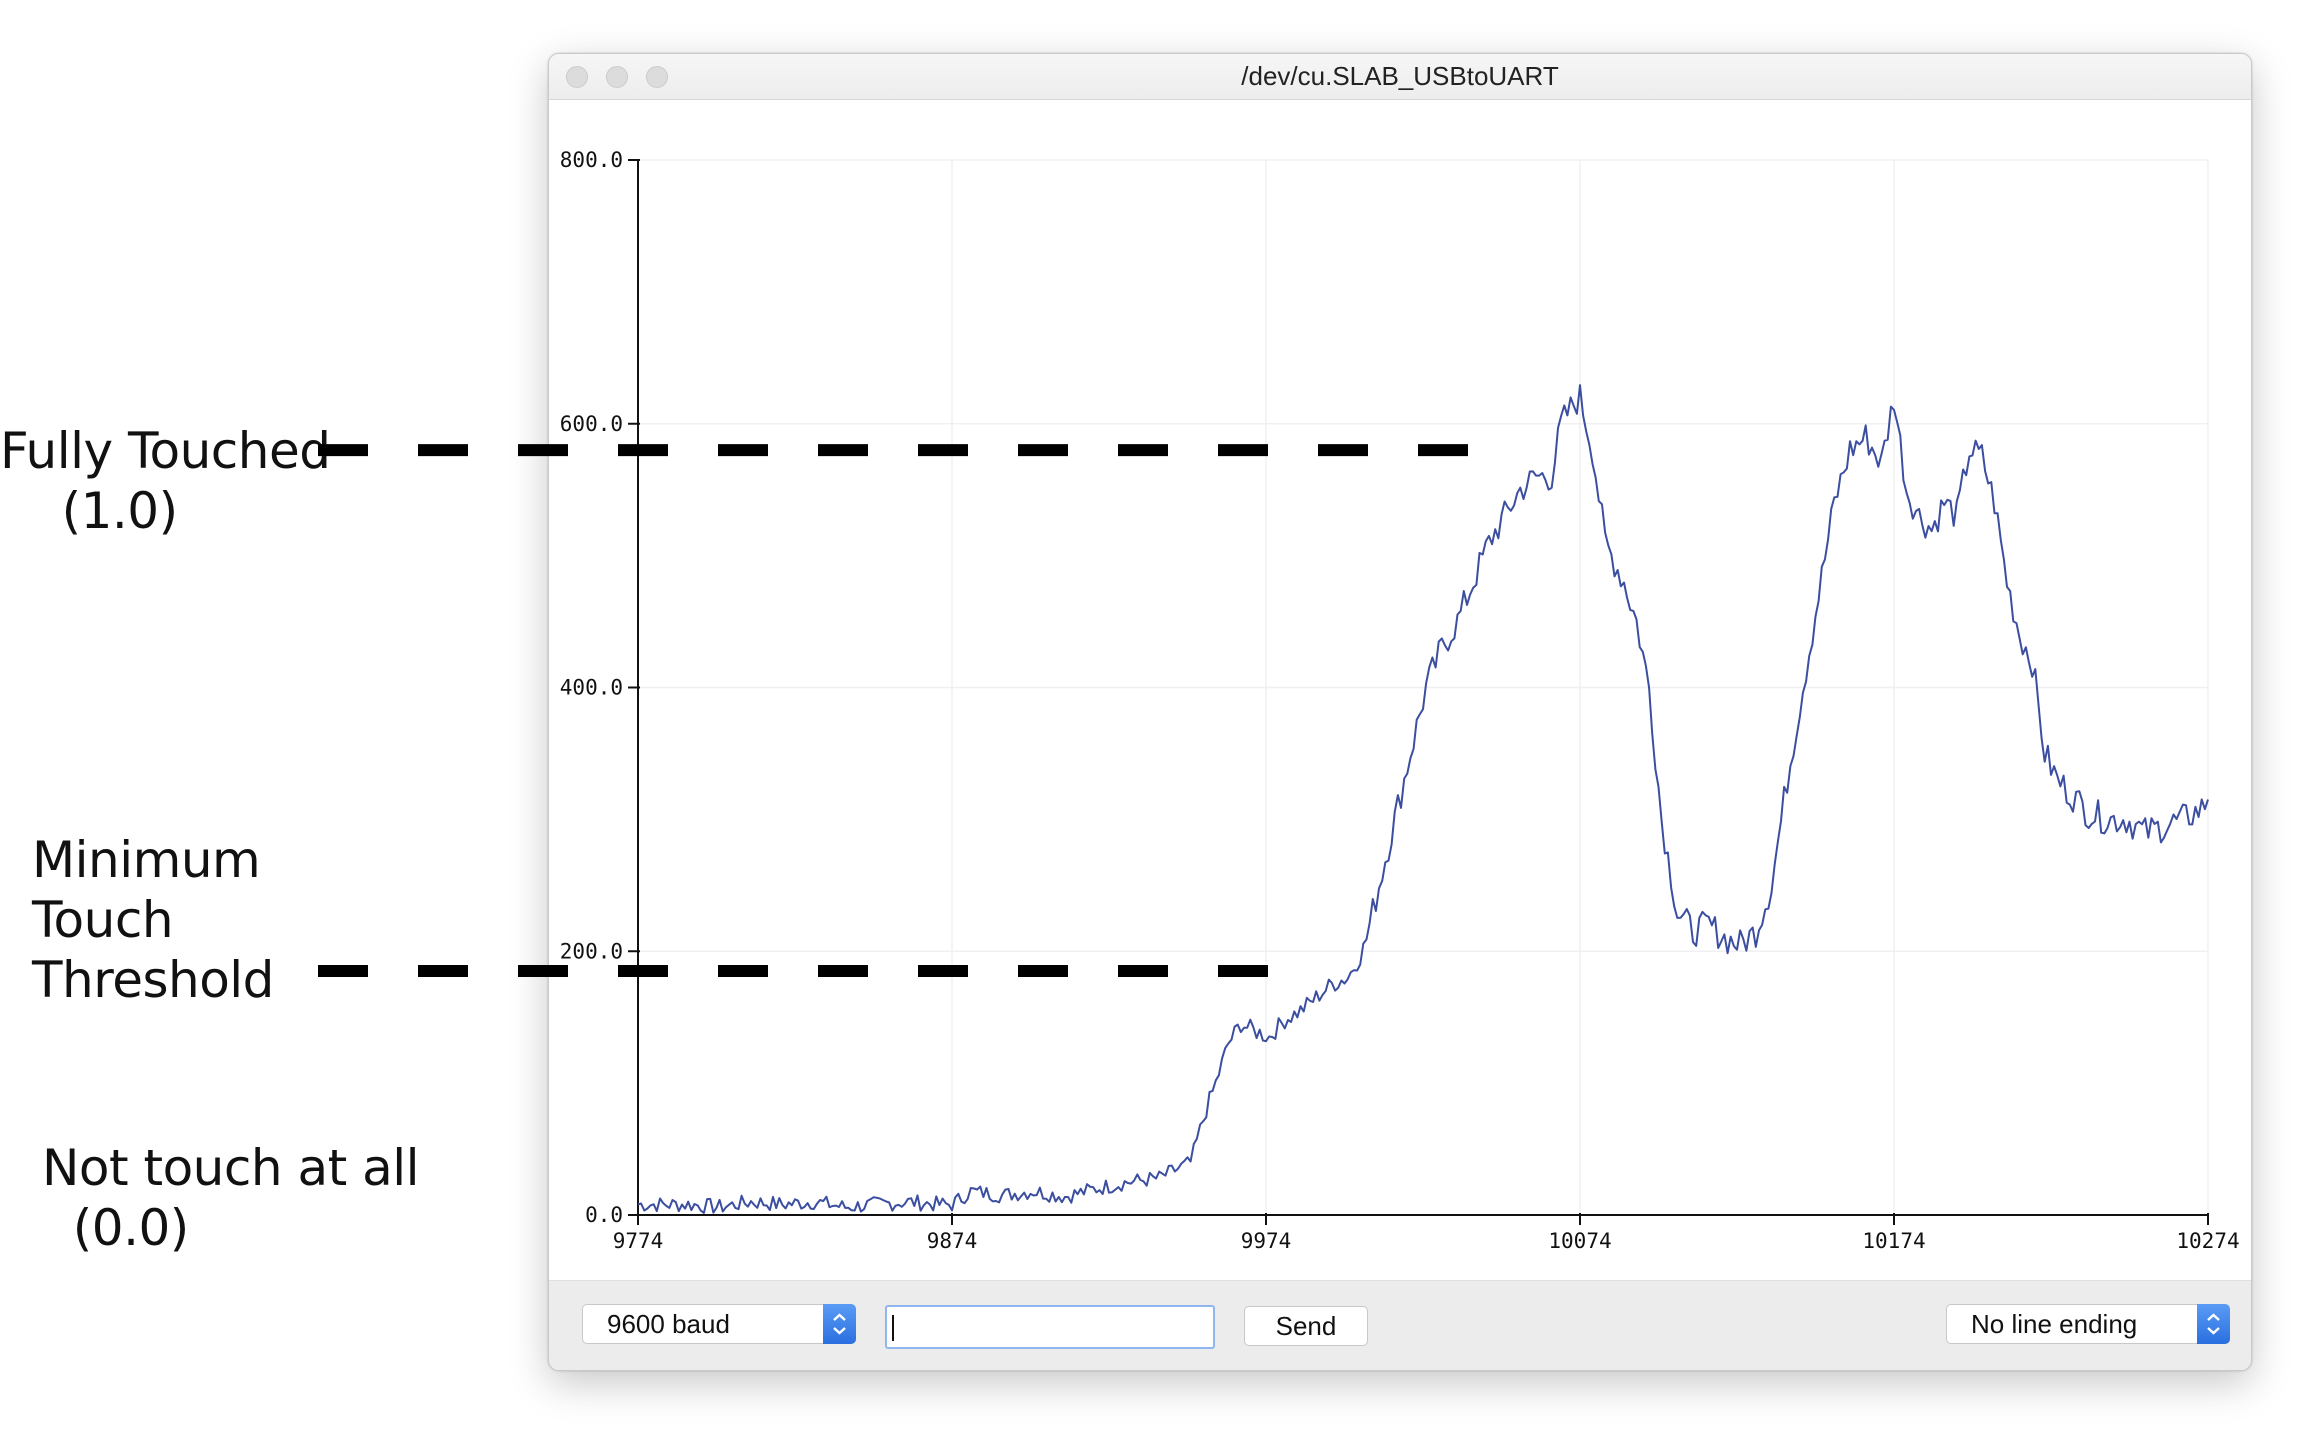 This screenshot has width=2313, height=1450. What do you see at coordinates (165, 481) in the screenshot?
I see `annotation-fully-touched: Fully Touched (1.0)` at bounding box center [165, 481].